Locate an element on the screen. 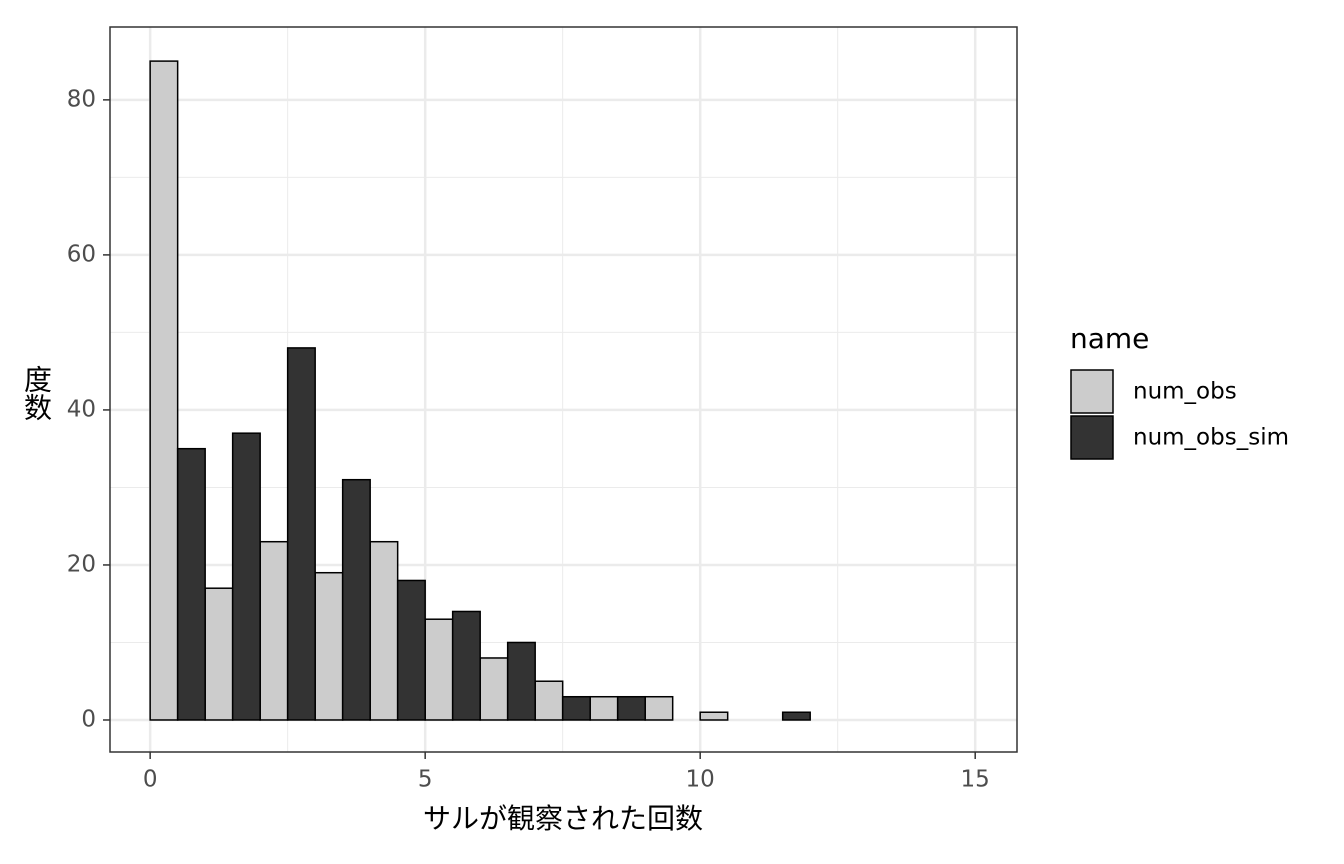 This screenshot has width=1344, height=864. x-tick-label: 10 is located at coordinates (700, 780).